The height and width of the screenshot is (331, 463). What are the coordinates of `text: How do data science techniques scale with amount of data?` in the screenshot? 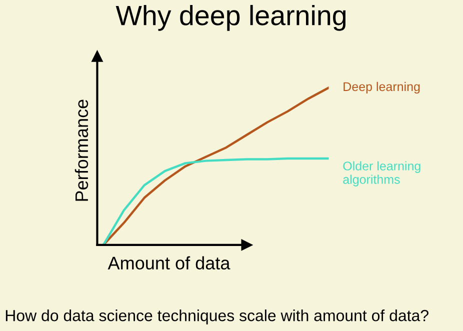 It's located at (217, 316).